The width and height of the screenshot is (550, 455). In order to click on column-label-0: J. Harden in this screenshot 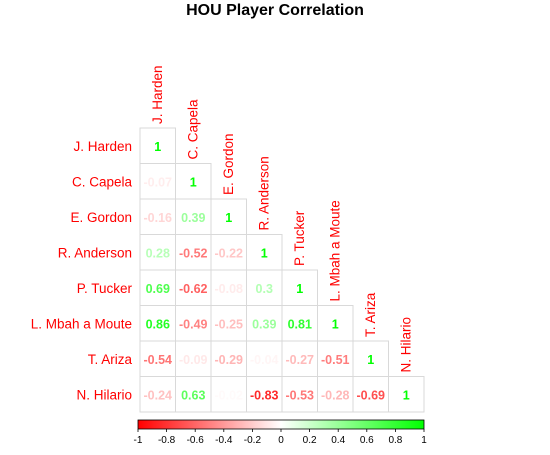, I will do `click(157, 94)`.